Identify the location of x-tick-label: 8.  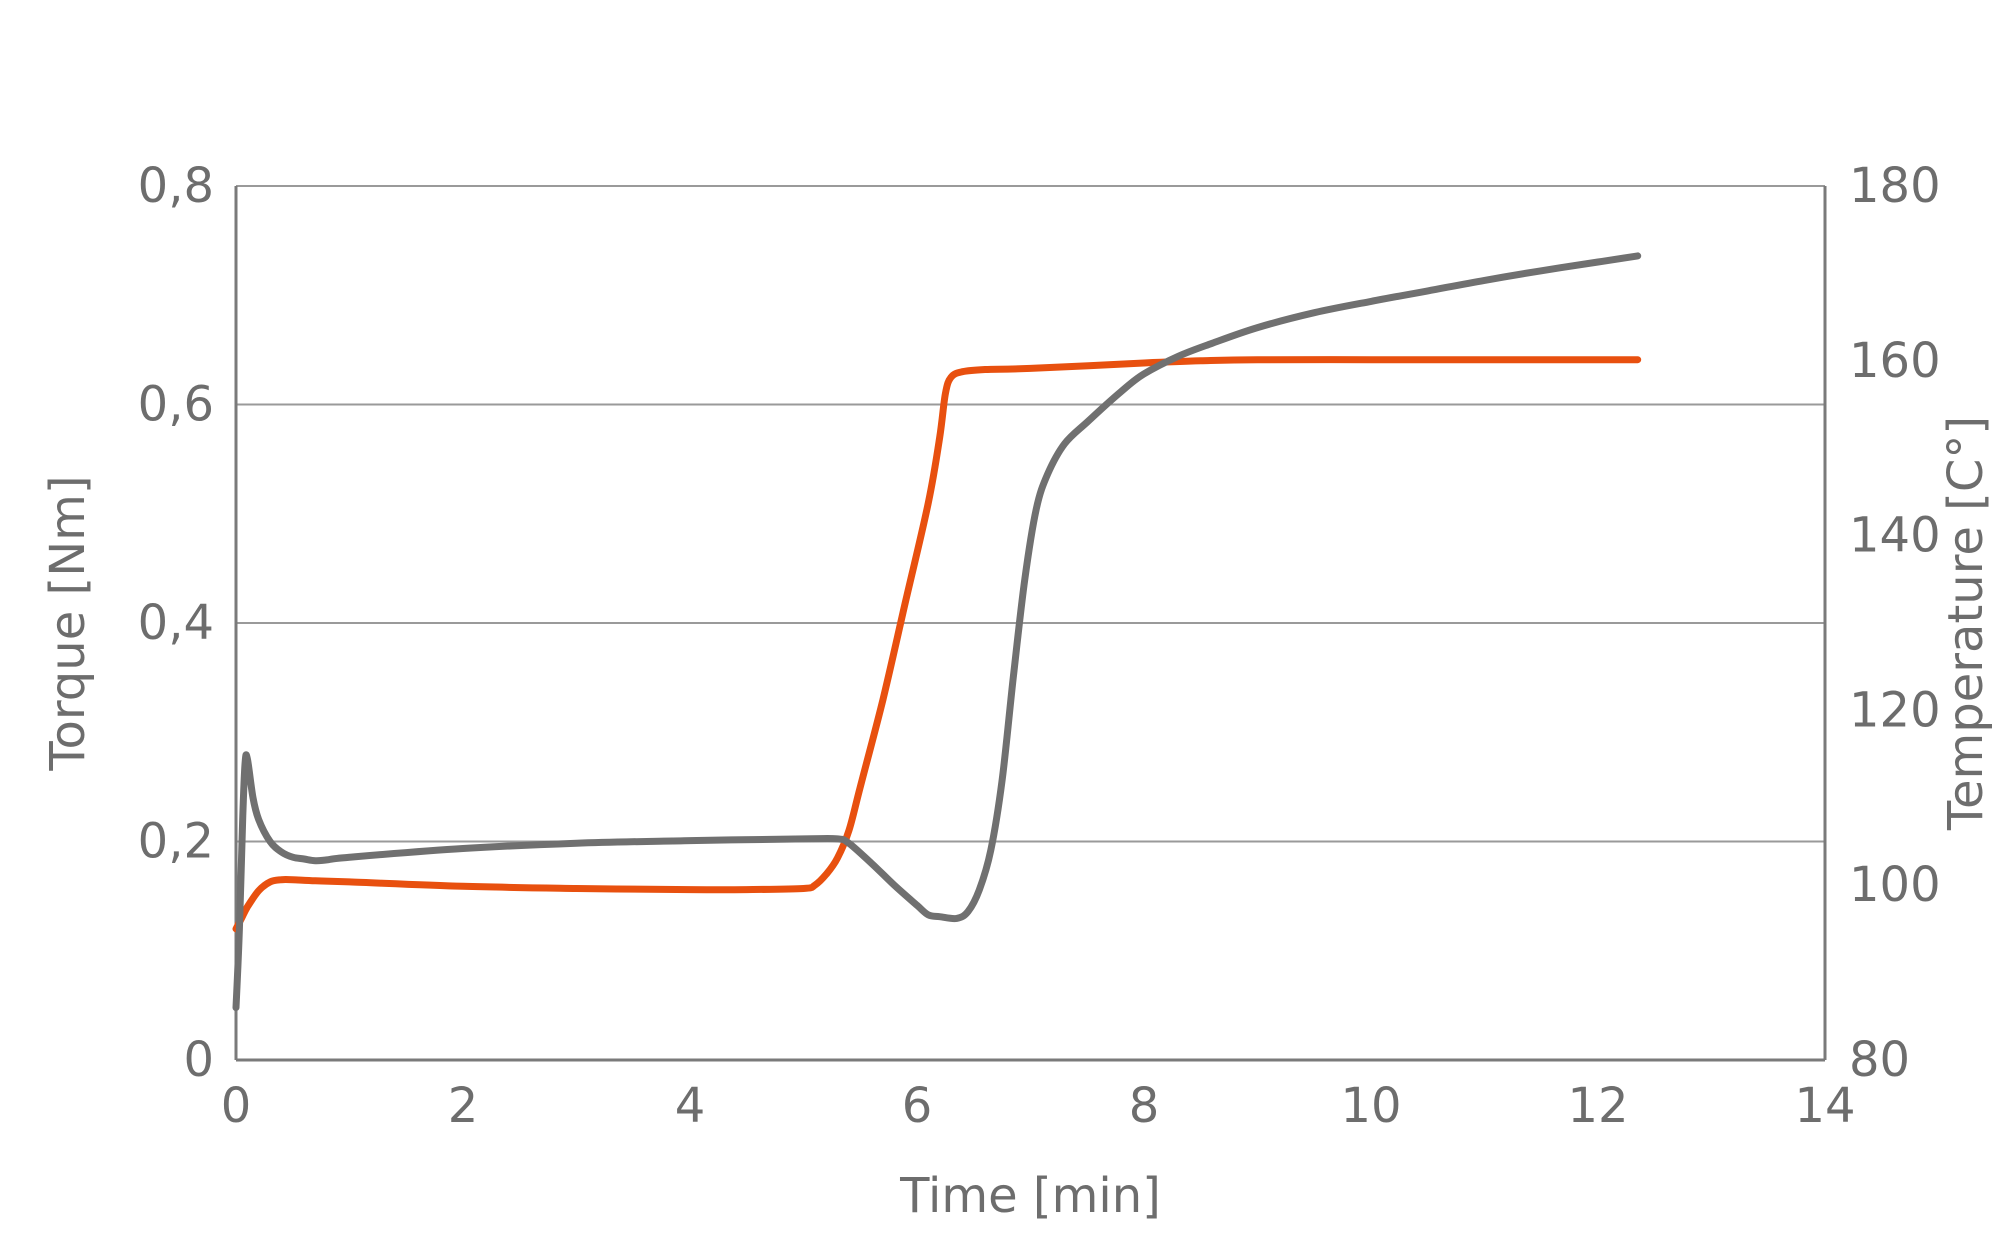
(1144, 1106).